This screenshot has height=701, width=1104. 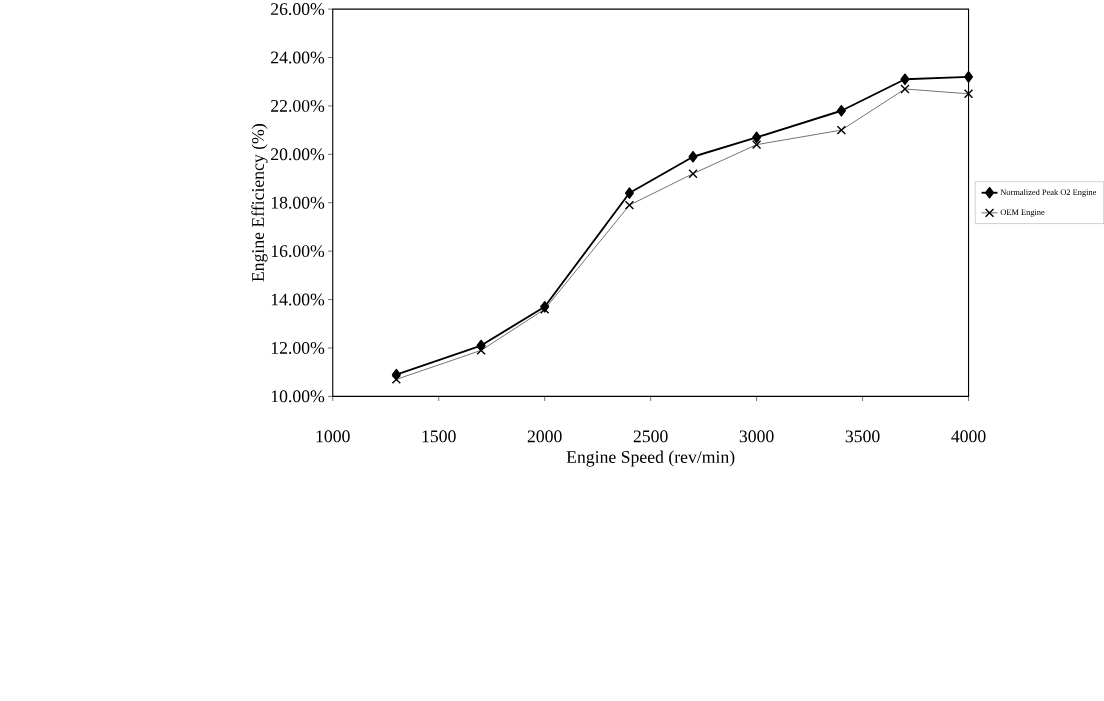 What do you see at coordinates (439, 436) in the screenshot?
I see `x-tick-label: 1500` at bounding box center [439, 436].